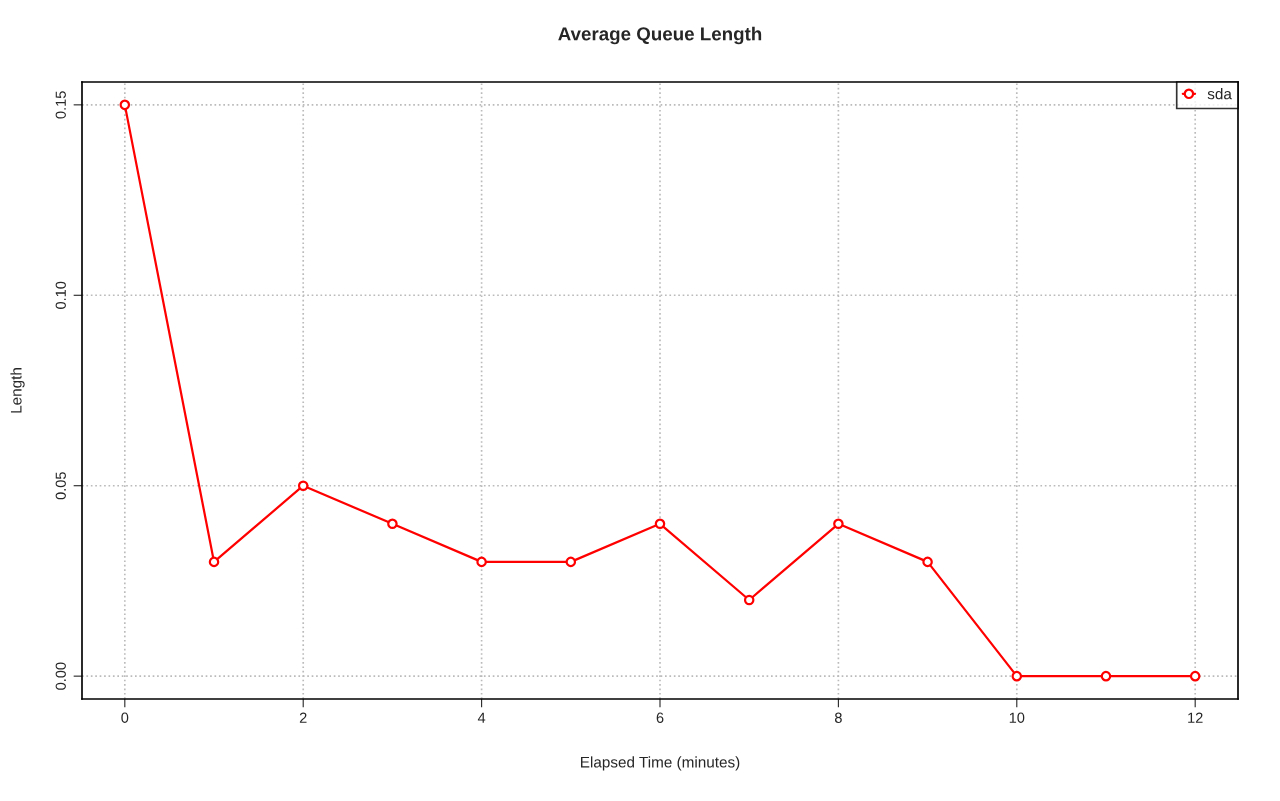 This screenshot has height=801, width=1280. What do you see at coordinates (660, 763) in the screenshot?
I see `x-axis-title: Elapsed Time (minutes)` at bounding box center [660, 763].